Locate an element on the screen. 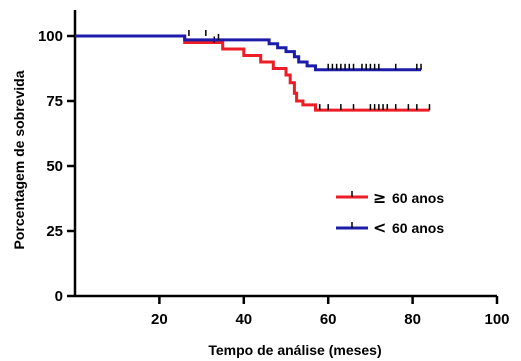  y-tick-label: 25 is located at coordinates (54, 231).